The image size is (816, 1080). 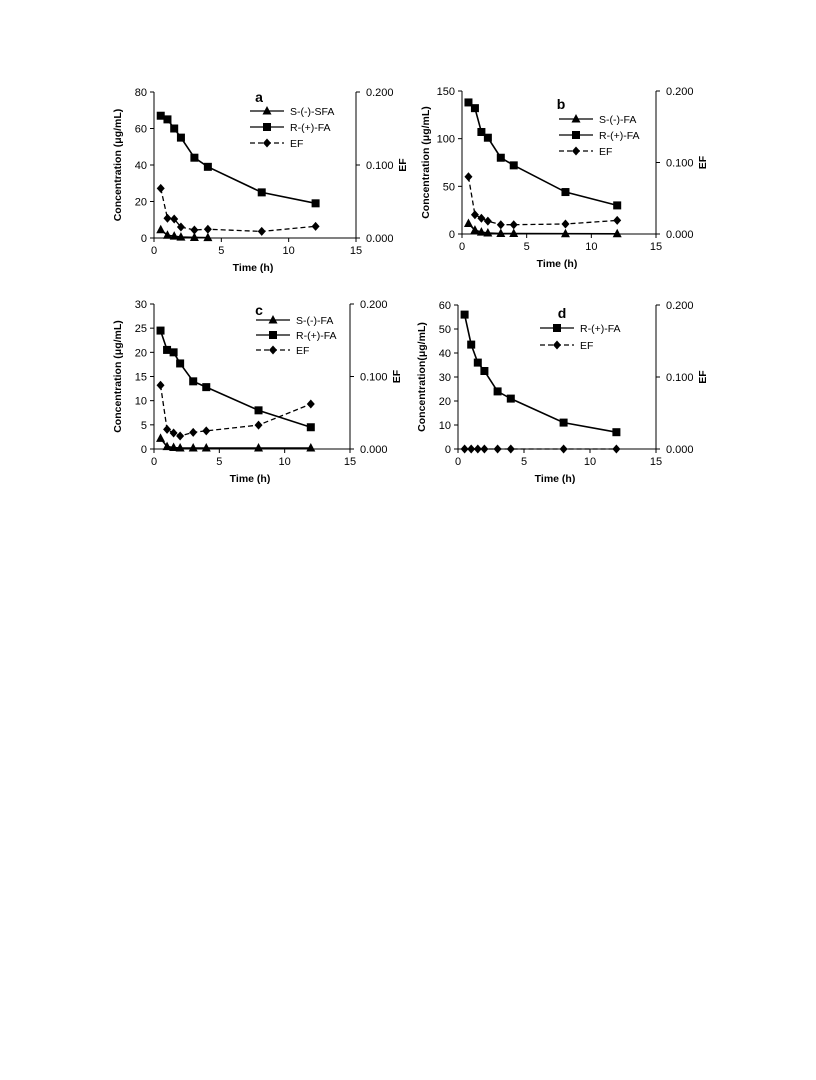 I want to click on panel-letter: a, so click(x=259, y=97).